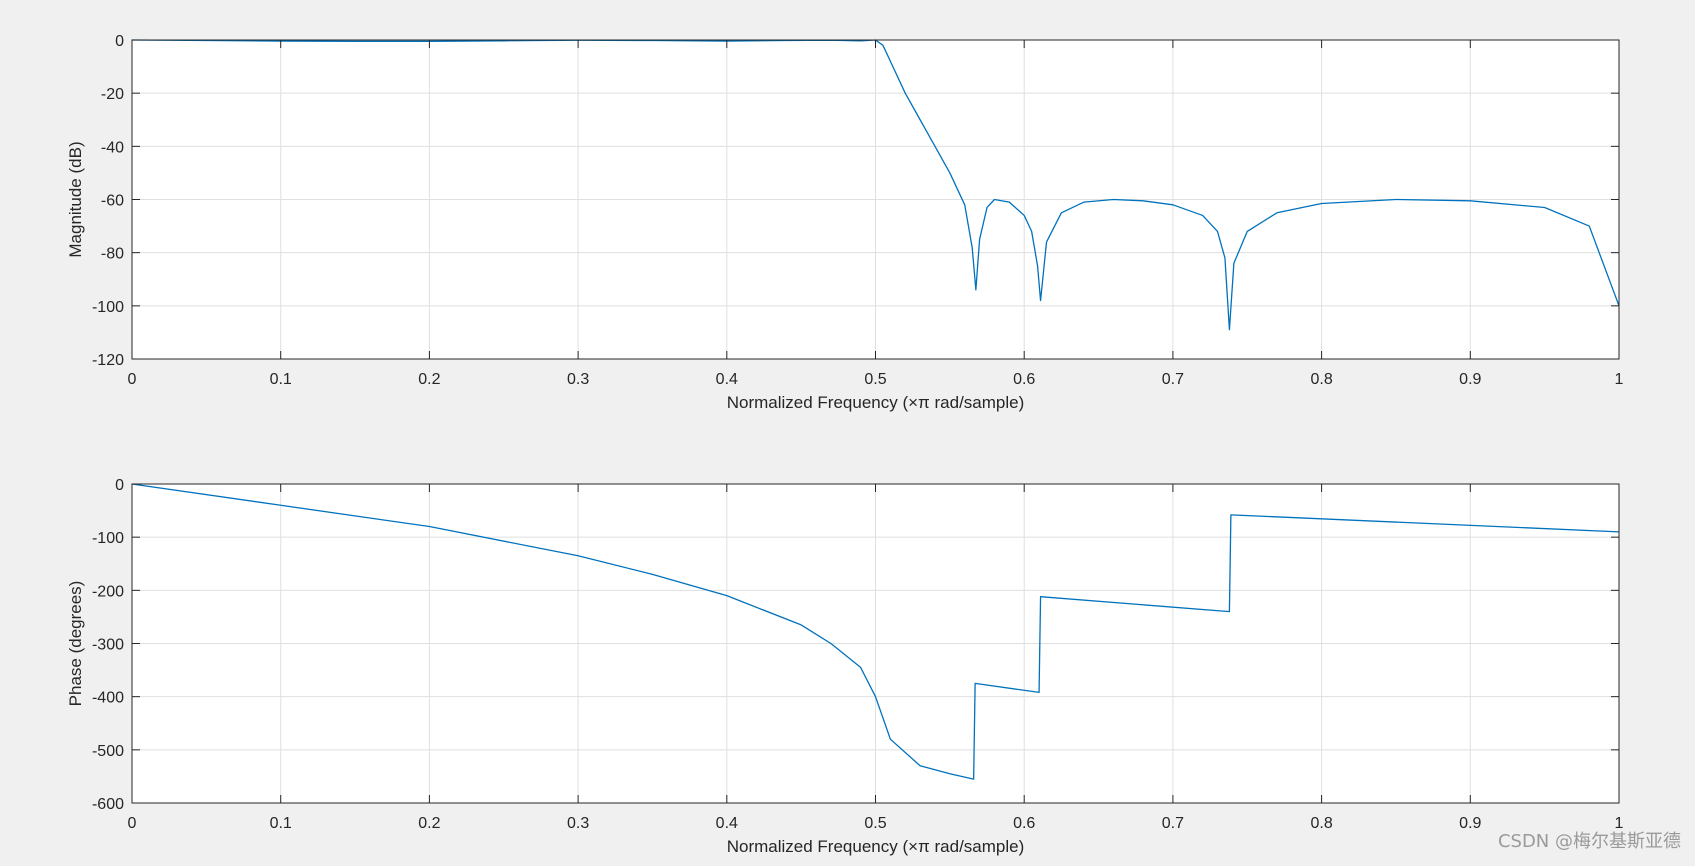 The width and height of the screenshot is (1695, 866). I want to click on y-axis-label: Phase (degrees), so click(75, 644).